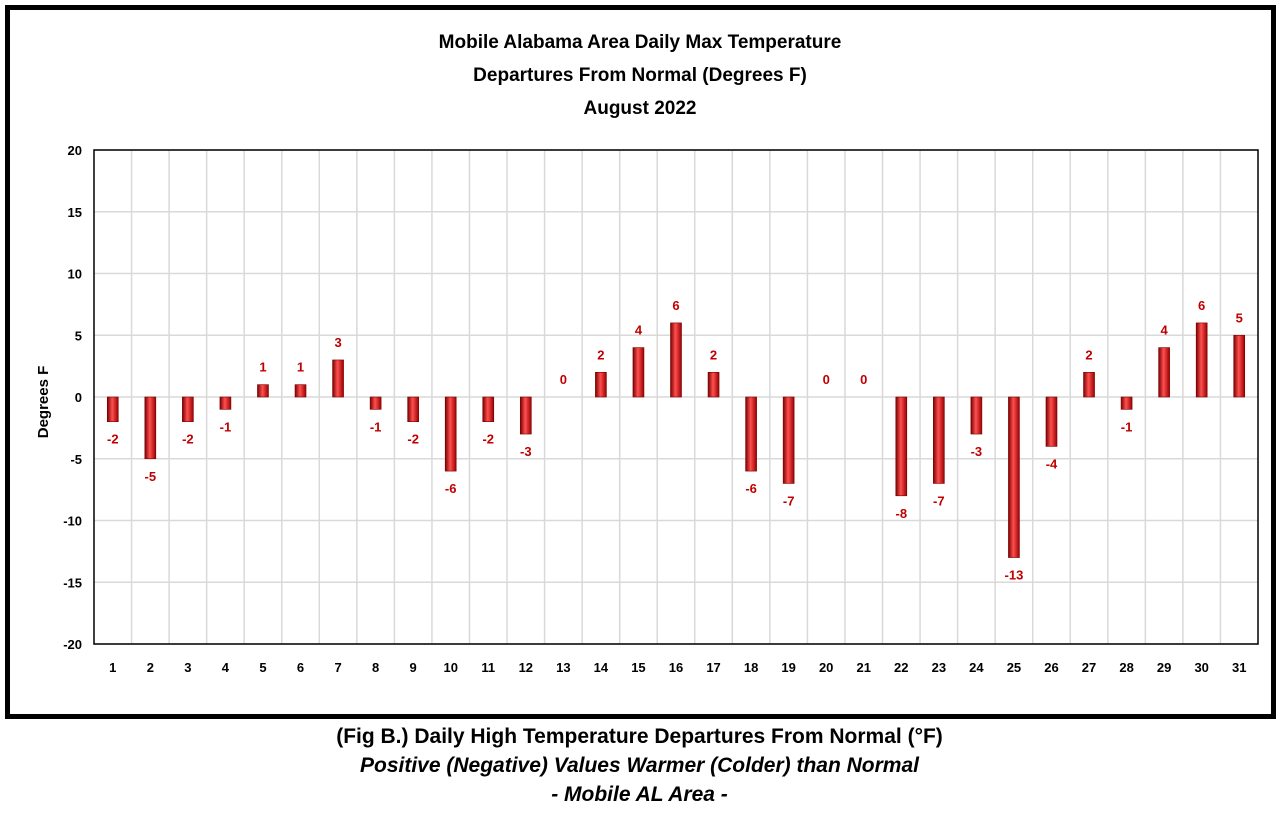  I want to click on x-tick-label: 28, so click(1126, 667).